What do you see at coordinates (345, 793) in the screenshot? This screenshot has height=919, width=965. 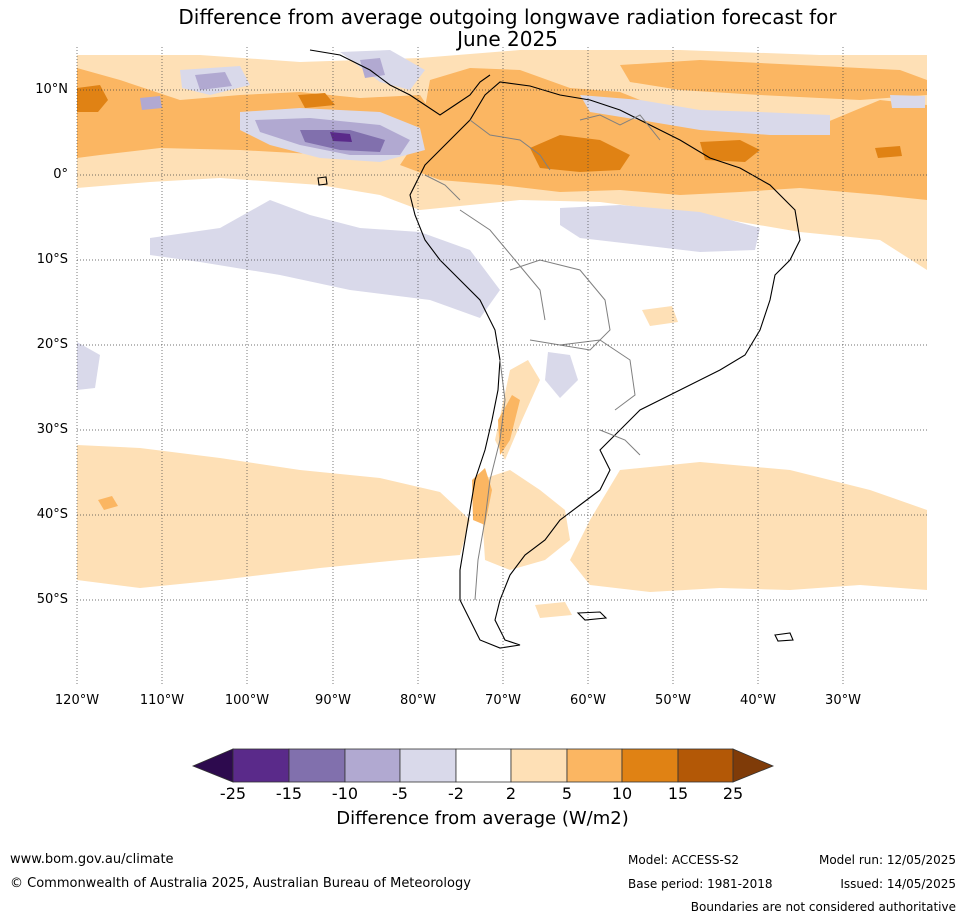 I see `colorbar-tick: -10` at bounding box center [345, 793].